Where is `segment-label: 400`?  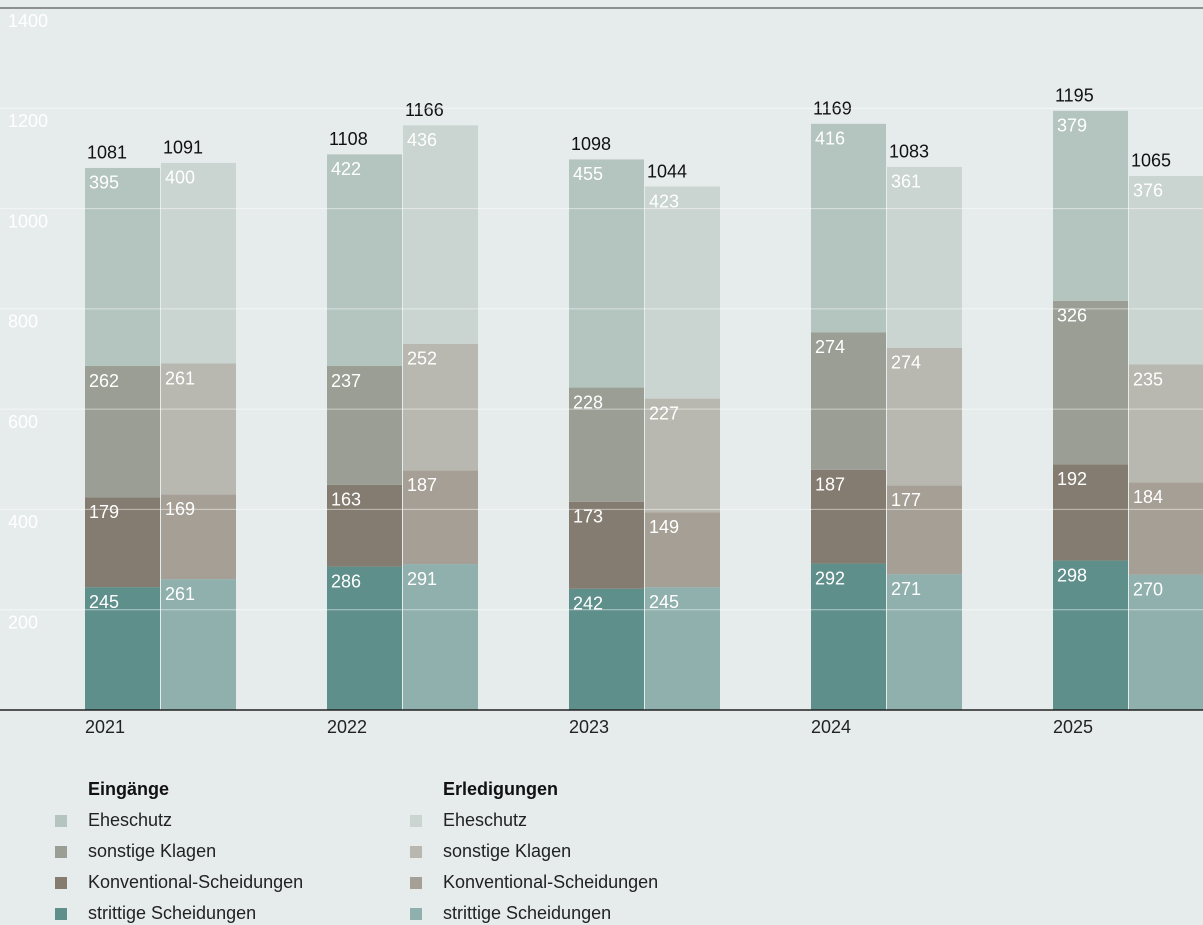 segment-label: 400 is located at coordinates (180, 178).